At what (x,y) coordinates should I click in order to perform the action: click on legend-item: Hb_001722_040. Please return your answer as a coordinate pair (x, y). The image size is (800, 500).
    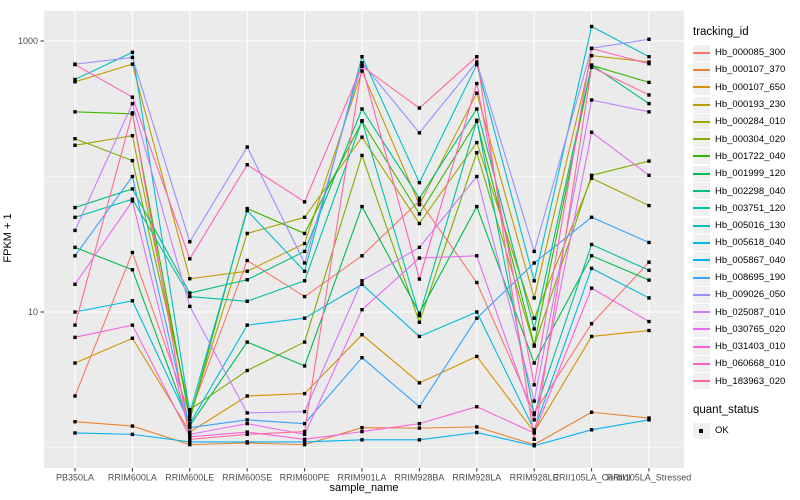
    Looking at the image, I should click on (746, 156).